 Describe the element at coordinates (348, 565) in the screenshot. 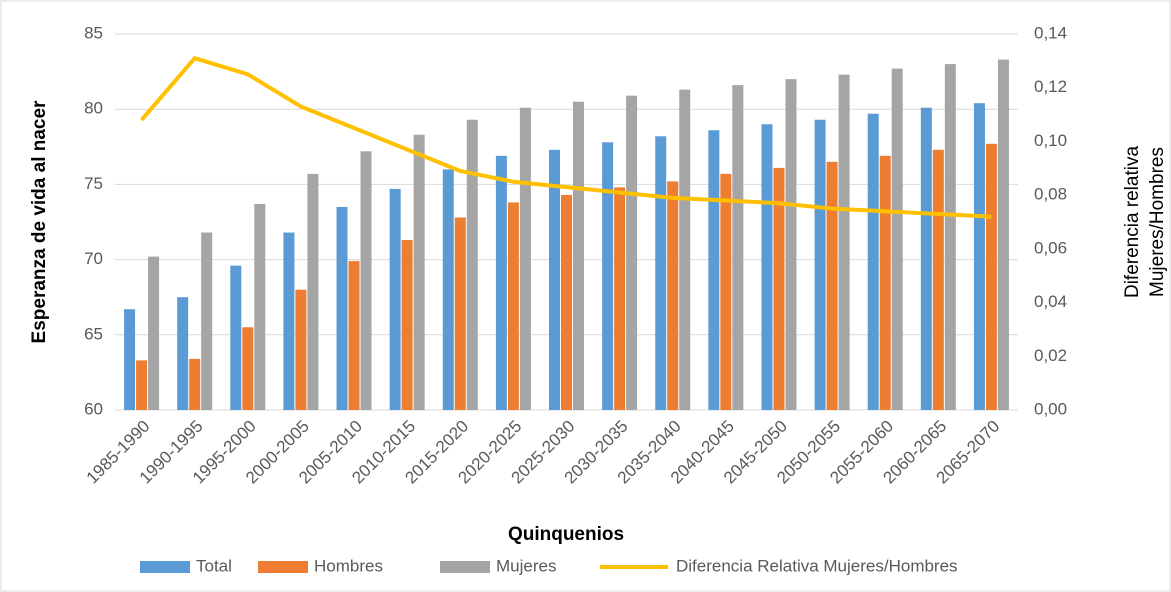

I see `legend-label: Hombres` at that location.